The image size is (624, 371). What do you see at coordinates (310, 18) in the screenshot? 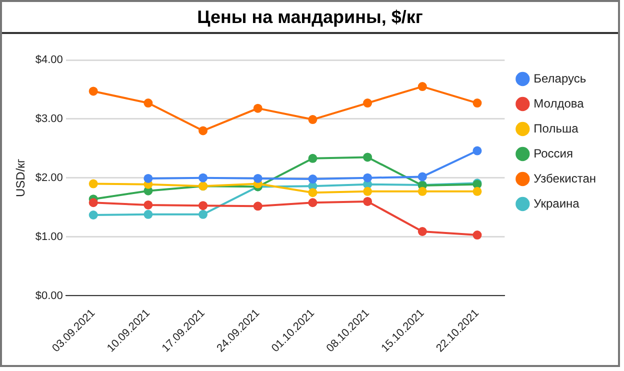
I see `chart-title: Цены на мандарины, $/кг` at bounding box center [310, 18].